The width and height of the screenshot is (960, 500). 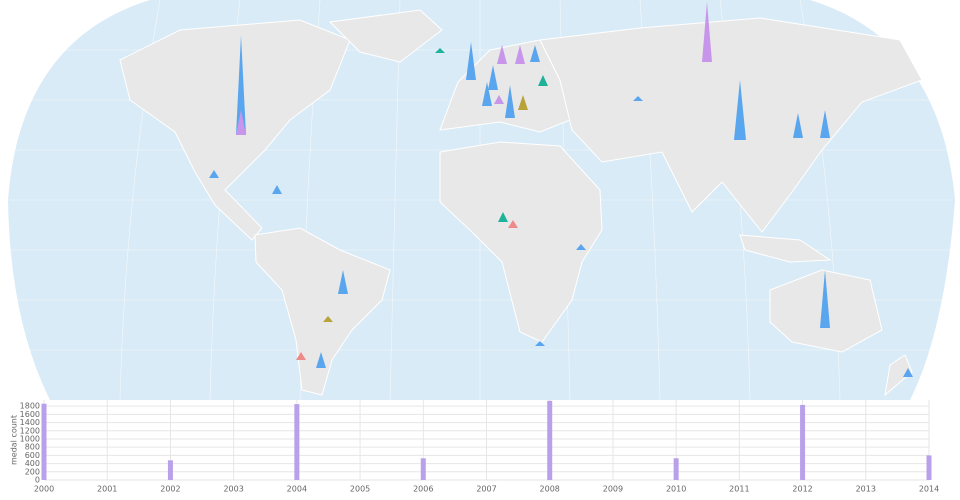 I want to click on x-tick-label: 2004, so click(x=297, y=489).